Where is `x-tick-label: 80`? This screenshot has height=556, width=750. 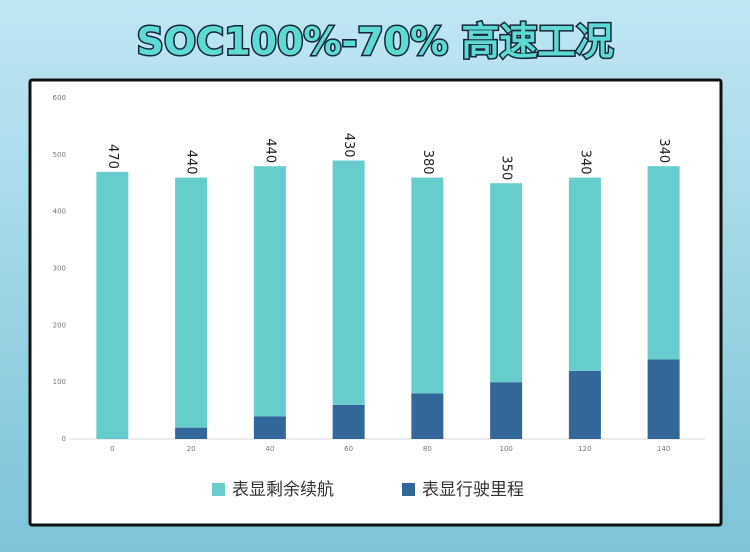 x-tick-label: 80 is located at coordinates (427, 449).